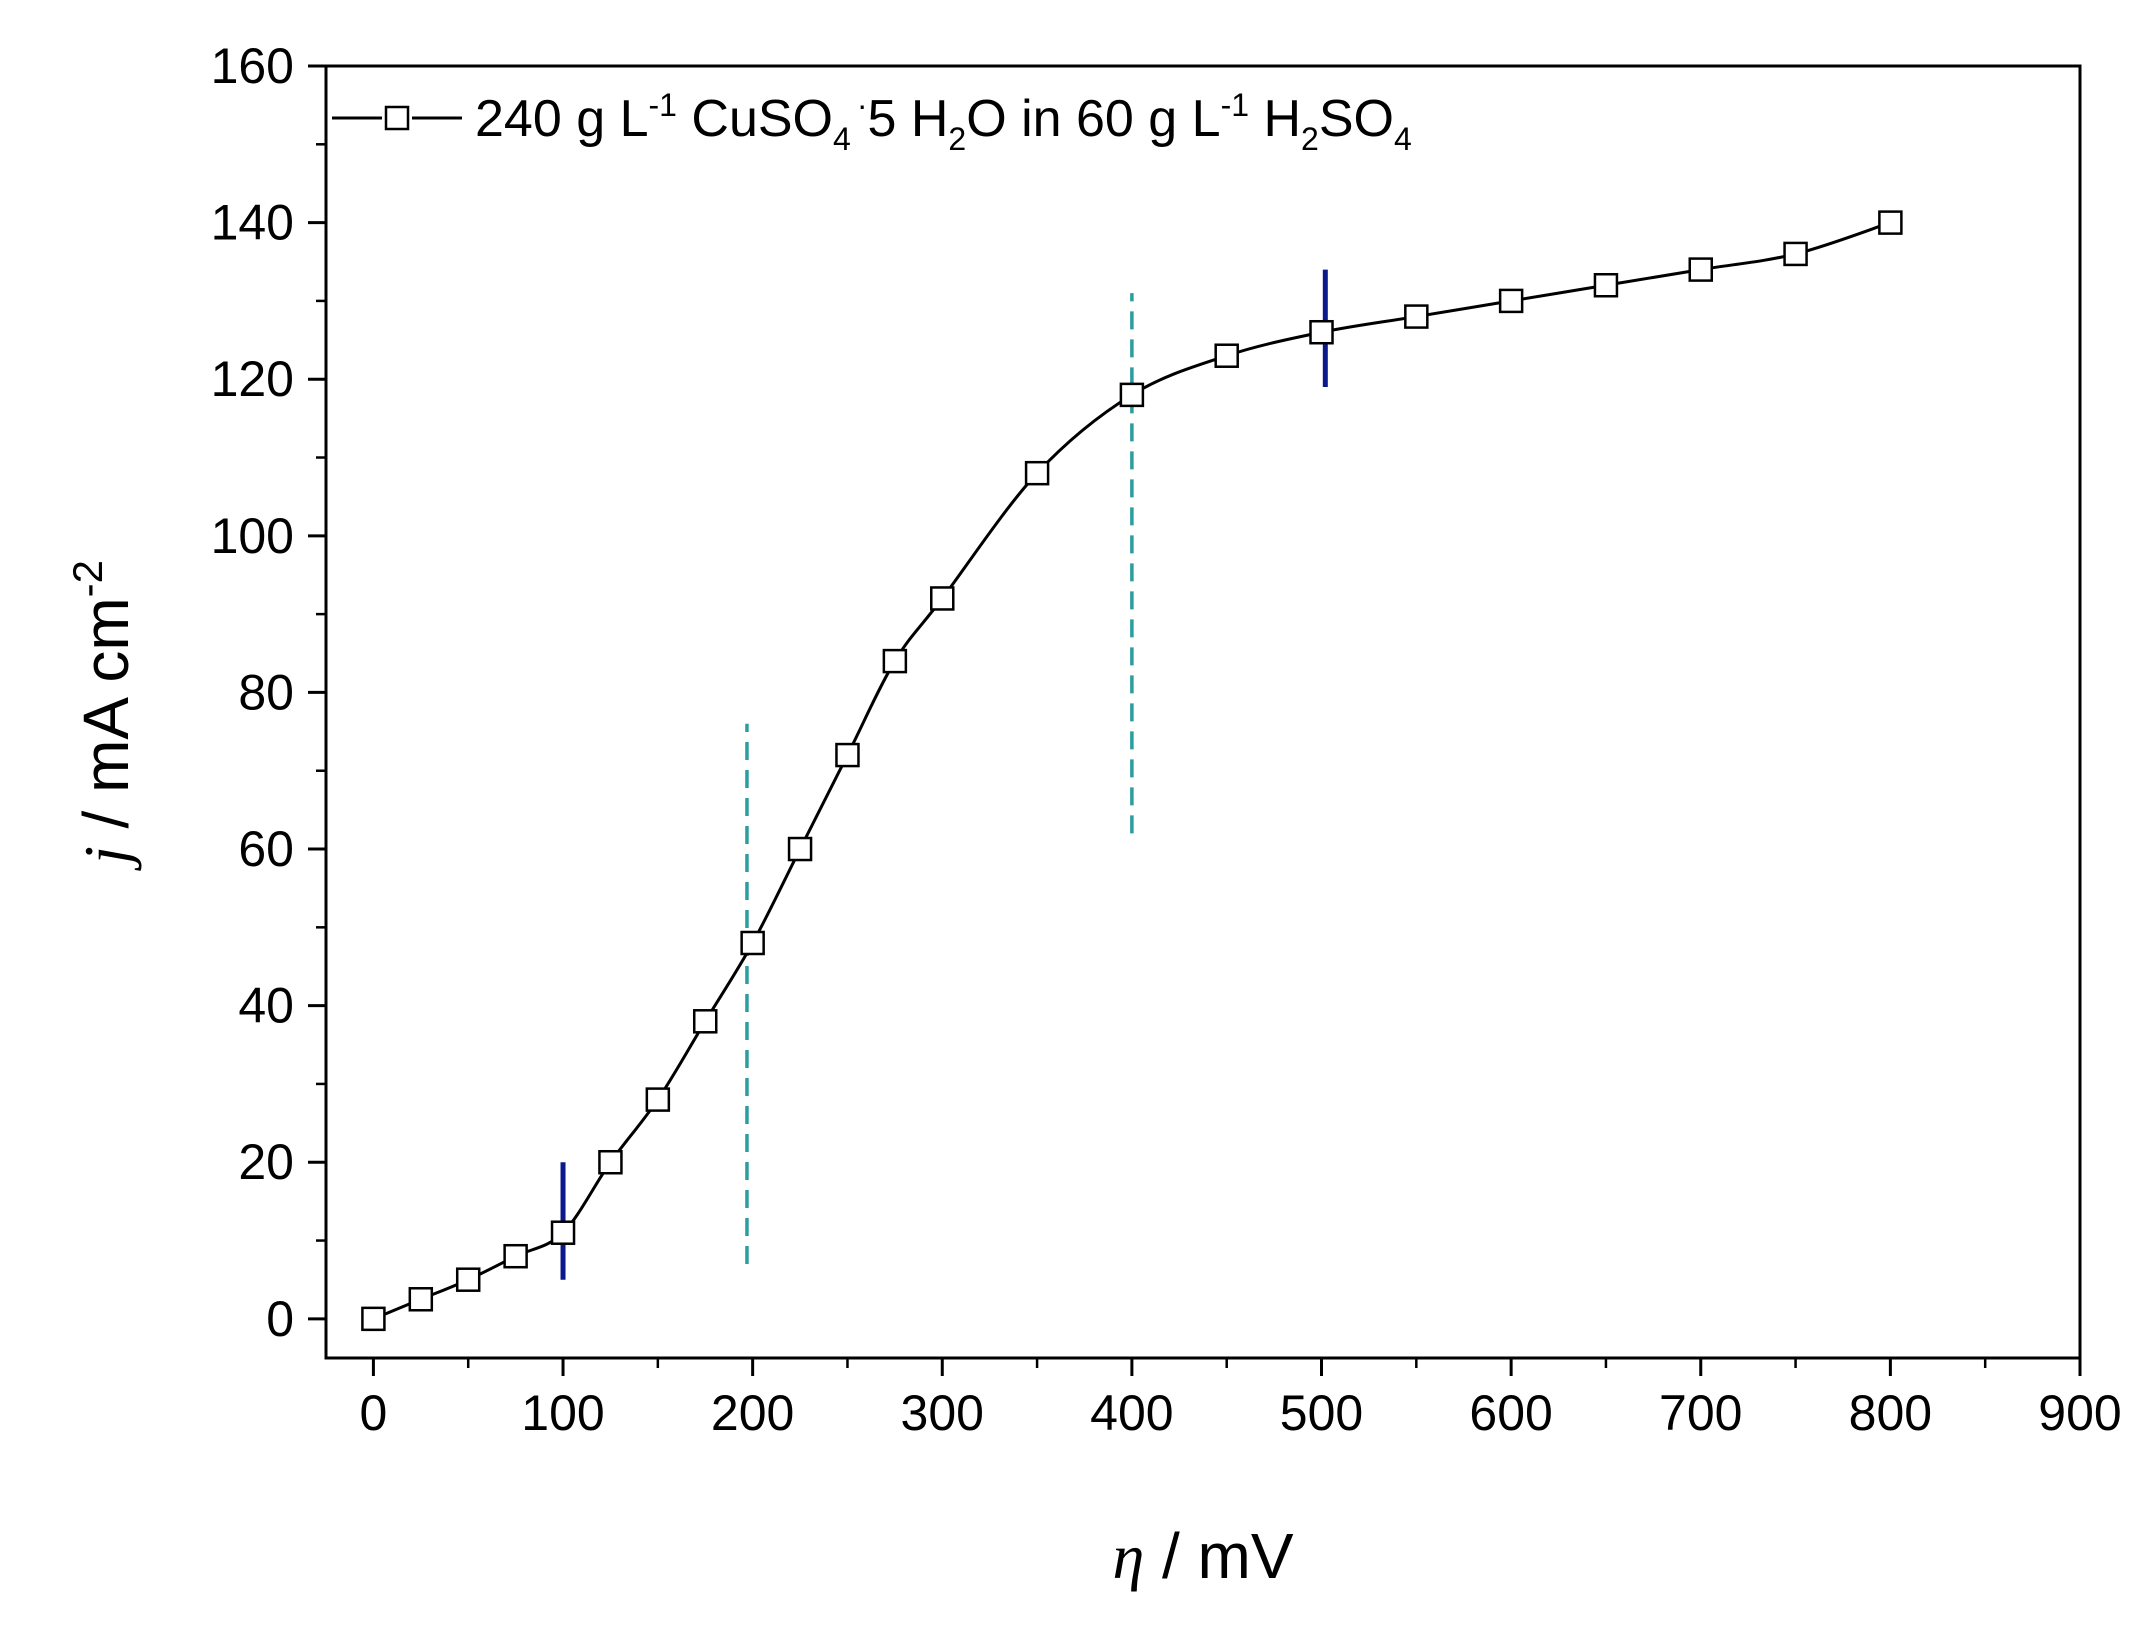 This screenshot has width=2143, height=1628. What do you see at coordinates (106, 721) in the screenshot?
I see `y-axis-unit: / mA cm` at bounding box center [106, 721].